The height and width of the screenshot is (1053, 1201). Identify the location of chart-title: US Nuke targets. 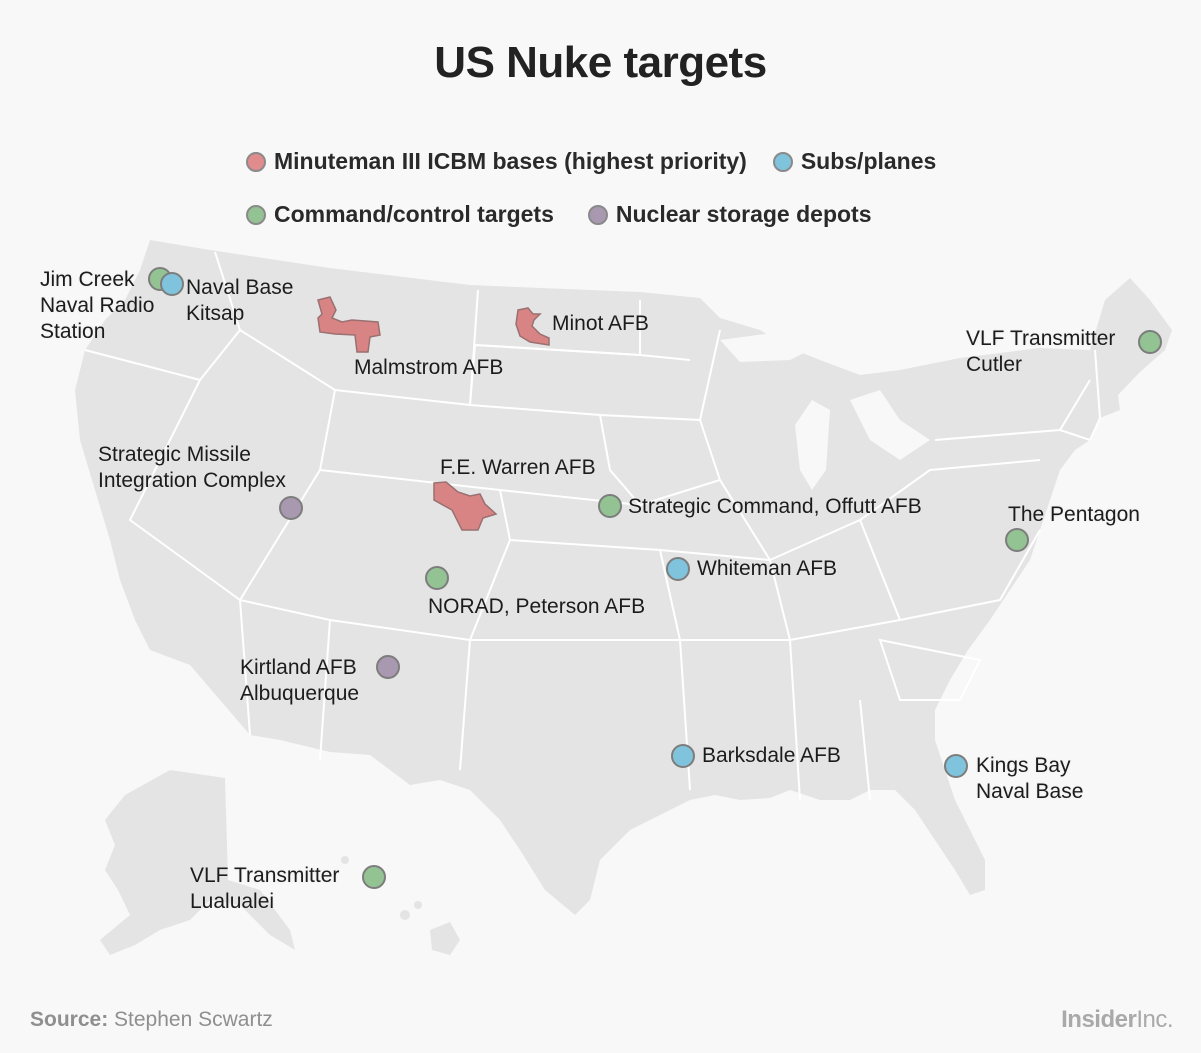
(600, 62).